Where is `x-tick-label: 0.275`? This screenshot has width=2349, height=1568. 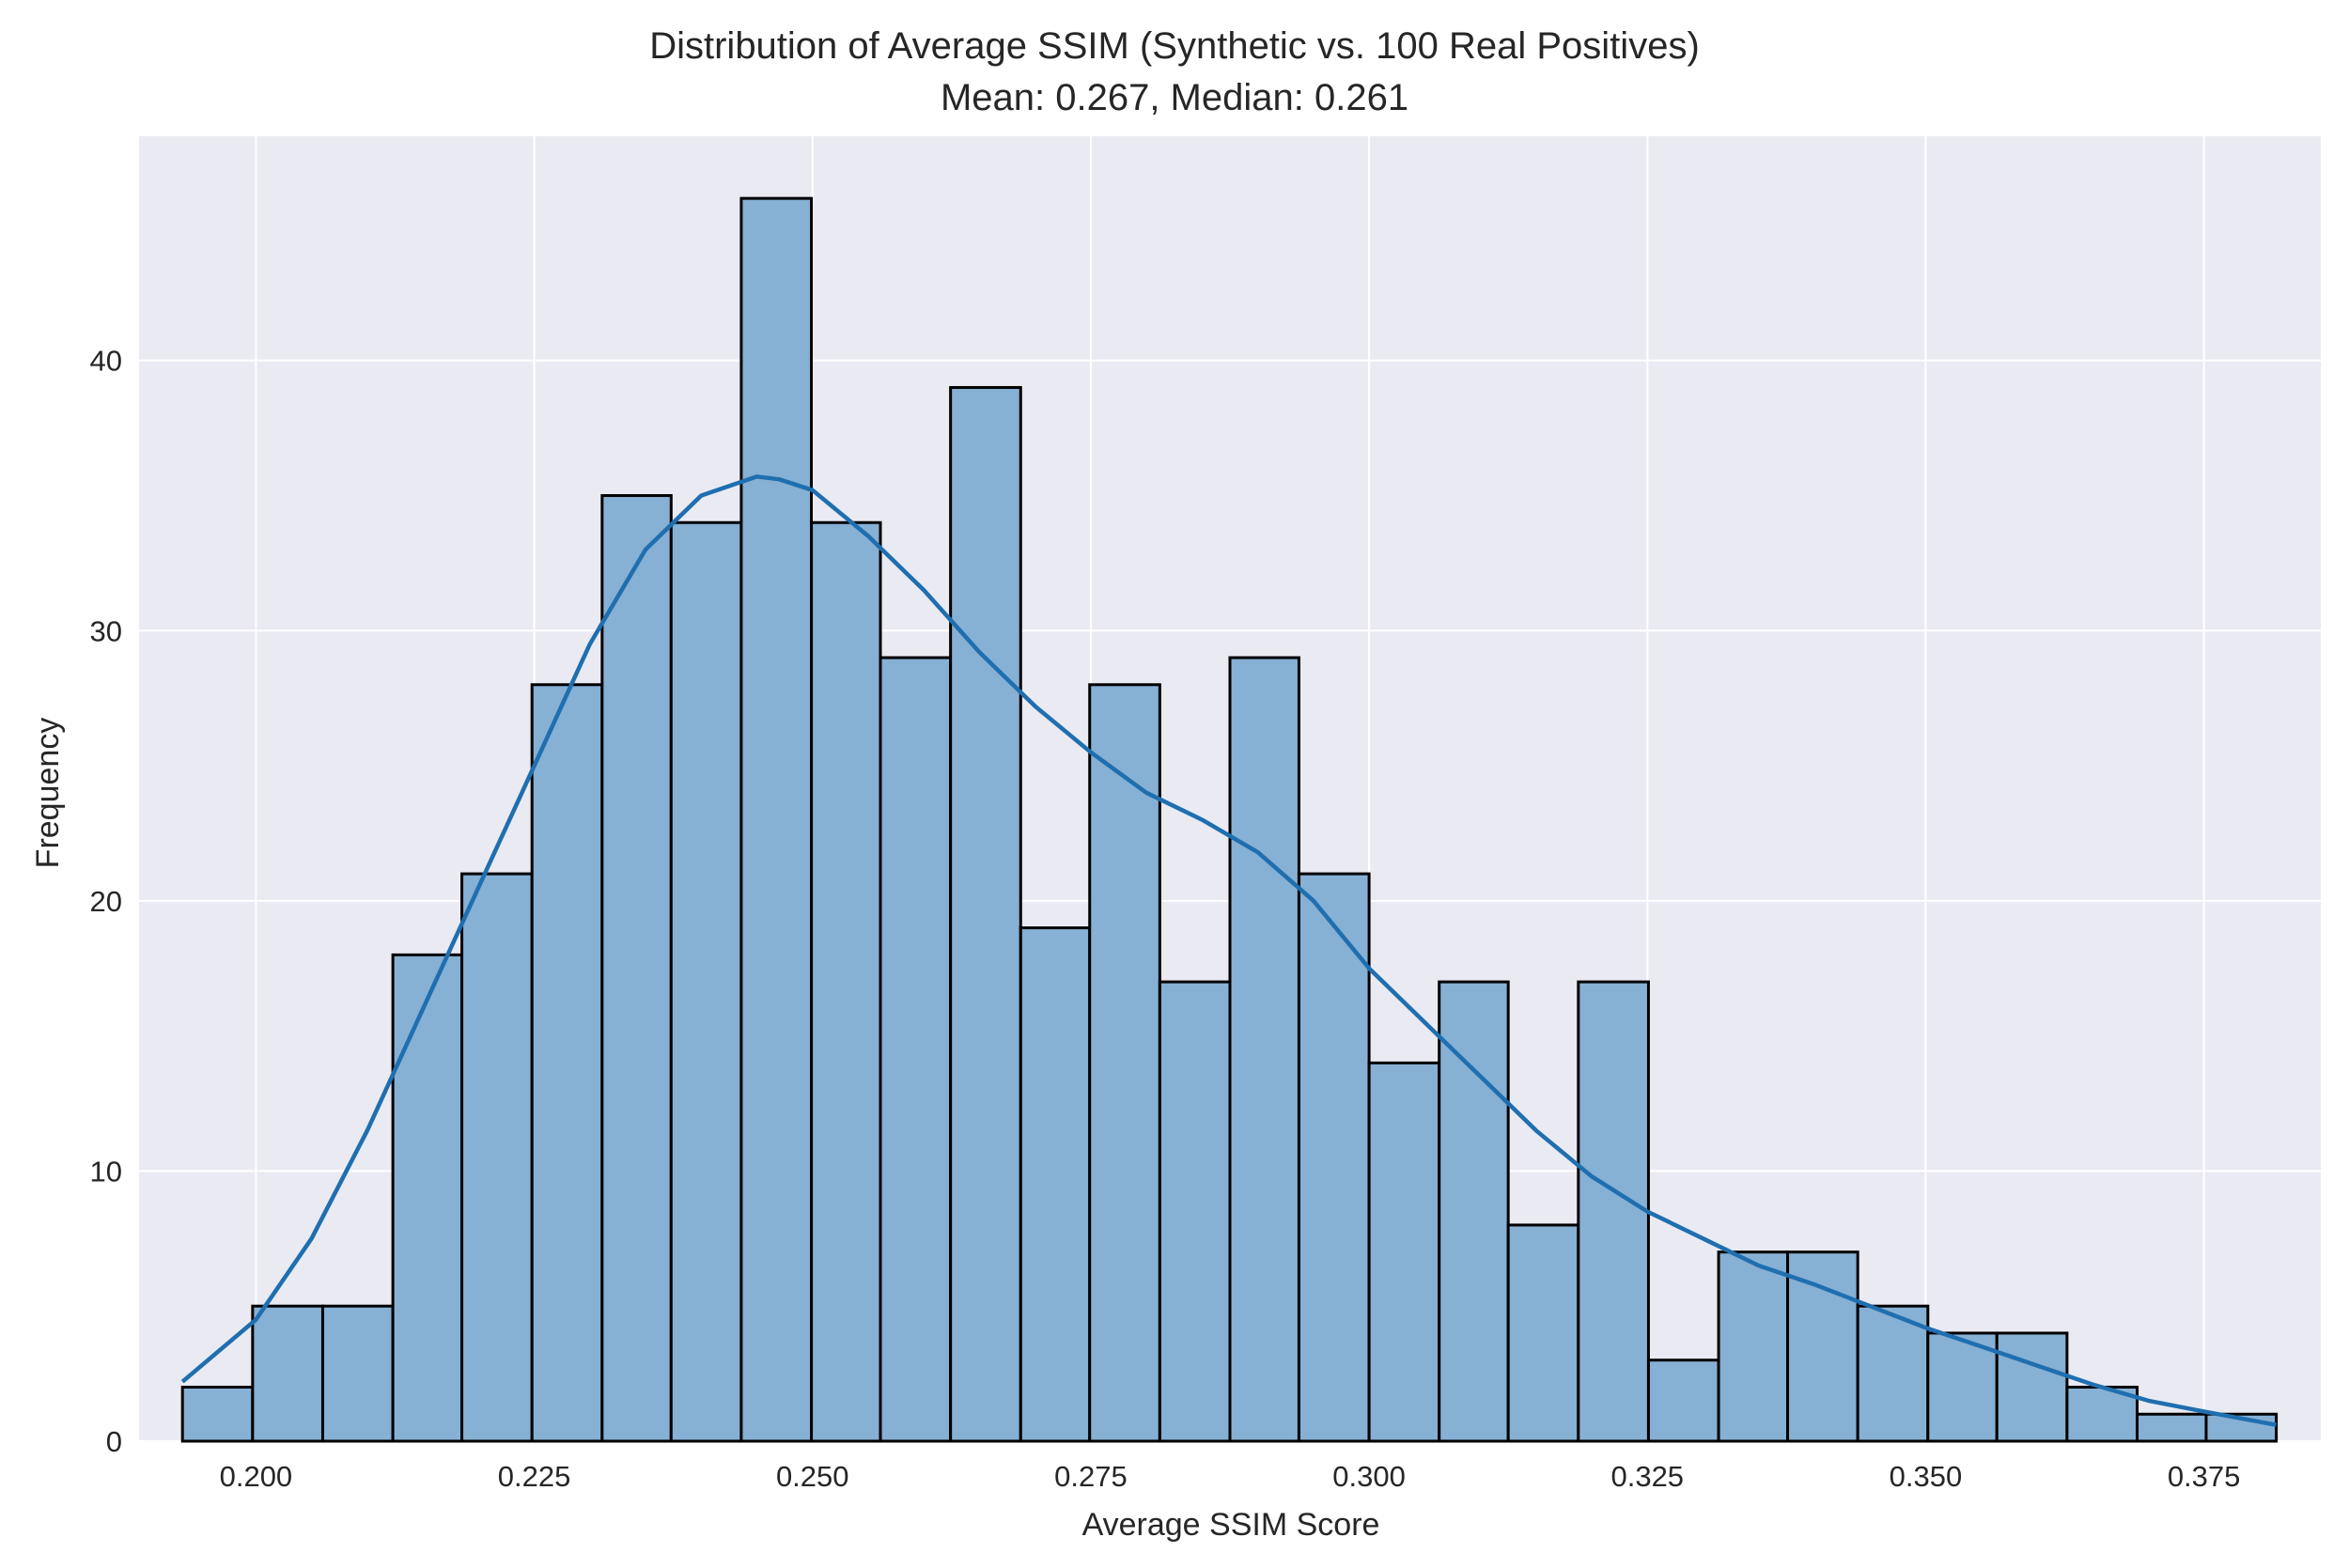 x-tick-label: 0.275 is located at coordinates (1091, 1476).